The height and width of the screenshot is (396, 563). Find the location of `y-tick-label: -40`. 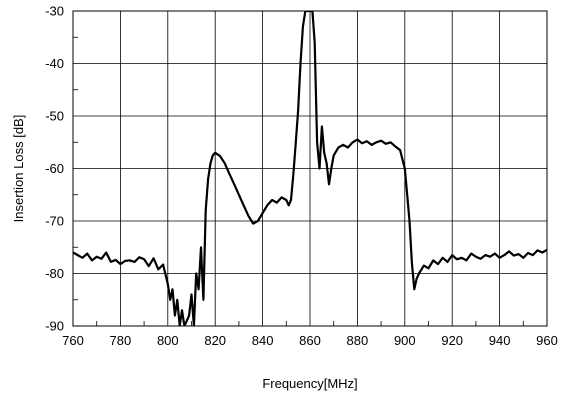

y-tick-label: -40 is located at coordinates (54, 63).